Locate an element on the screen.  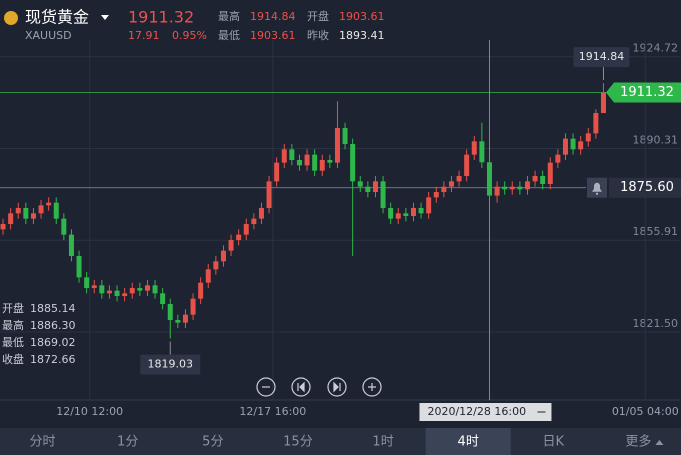
scroll-right-button is located at coordinates (337, 387).